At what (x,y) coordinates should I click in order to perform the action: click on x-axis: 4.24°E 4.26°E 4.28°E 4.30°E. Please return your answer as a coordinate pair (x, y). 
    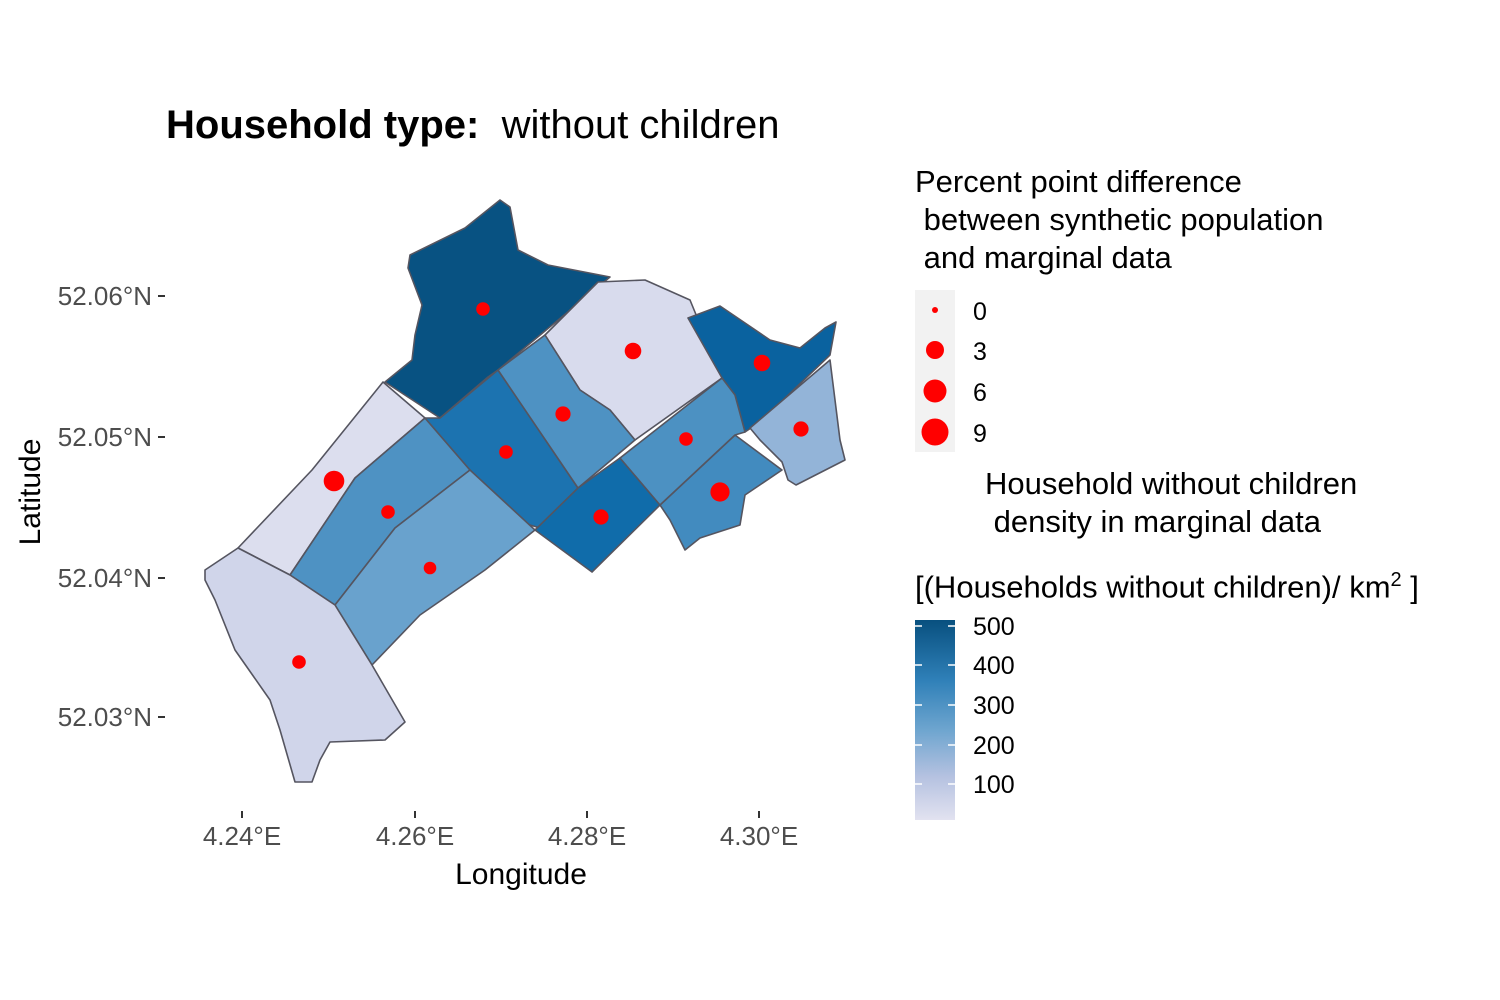
    Looking at the image, I should click on (500, 831).